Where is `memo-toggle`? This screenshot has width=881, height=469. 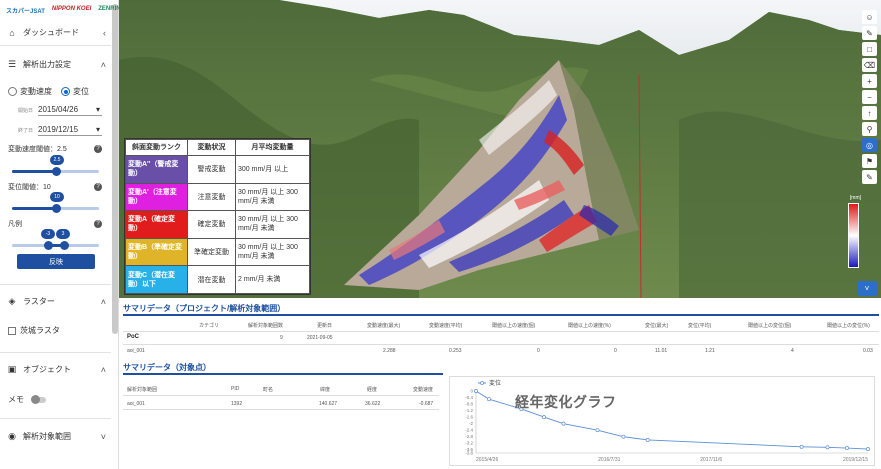
memo-toggle is located at coordinates (38, 399).